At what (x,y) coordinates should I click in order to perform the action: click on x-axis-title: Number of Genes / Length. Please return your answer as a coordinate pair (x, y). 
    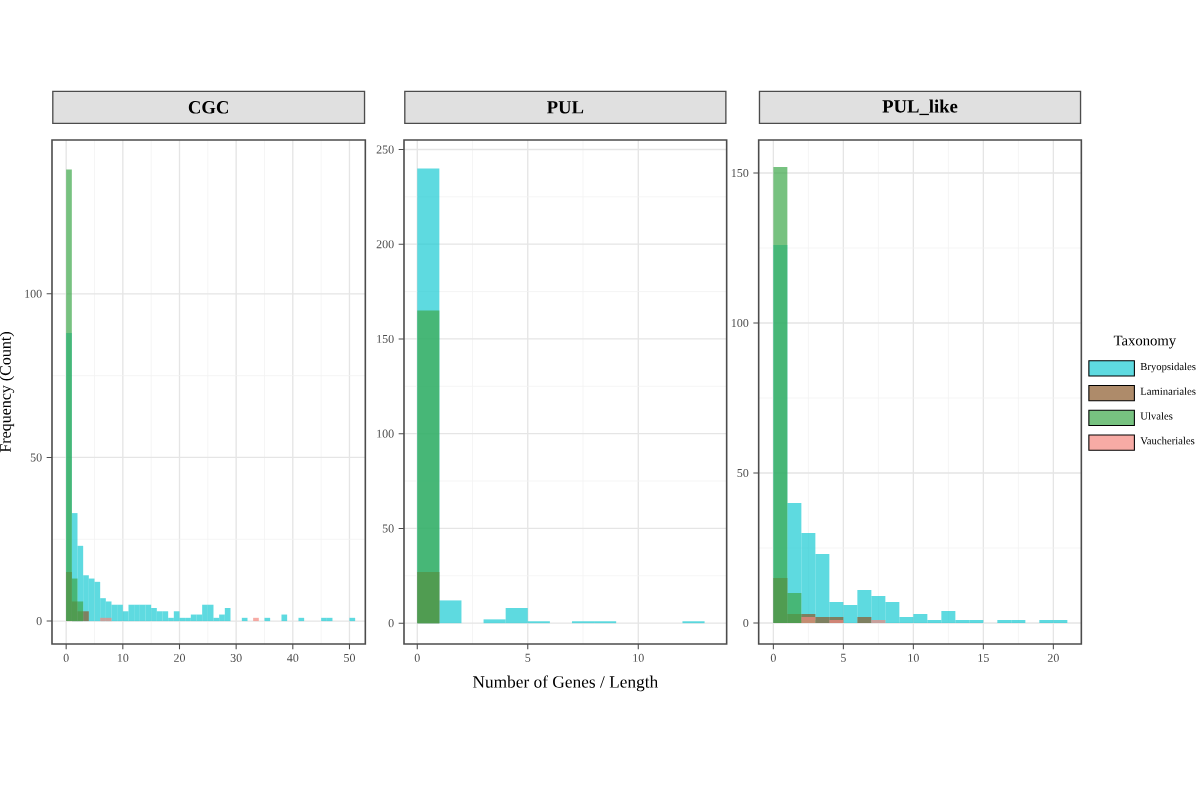
    Looking at the image, I should click on (565, 683).